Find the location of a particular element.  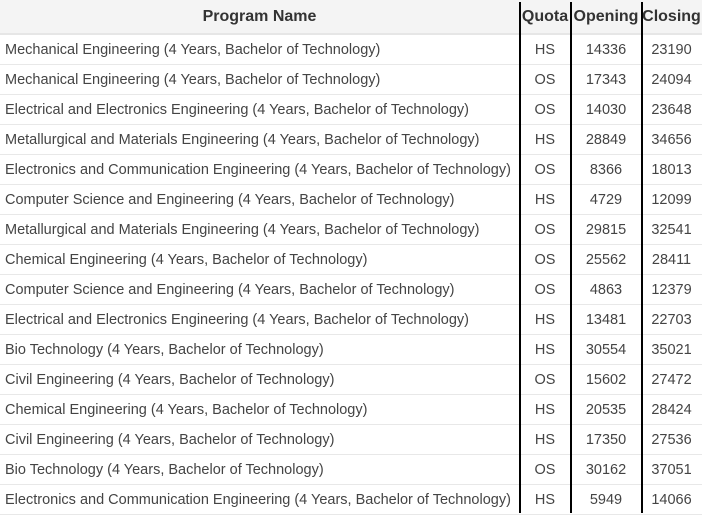

closing-rank-cell: 35021 is located at coordinates (671, 349).